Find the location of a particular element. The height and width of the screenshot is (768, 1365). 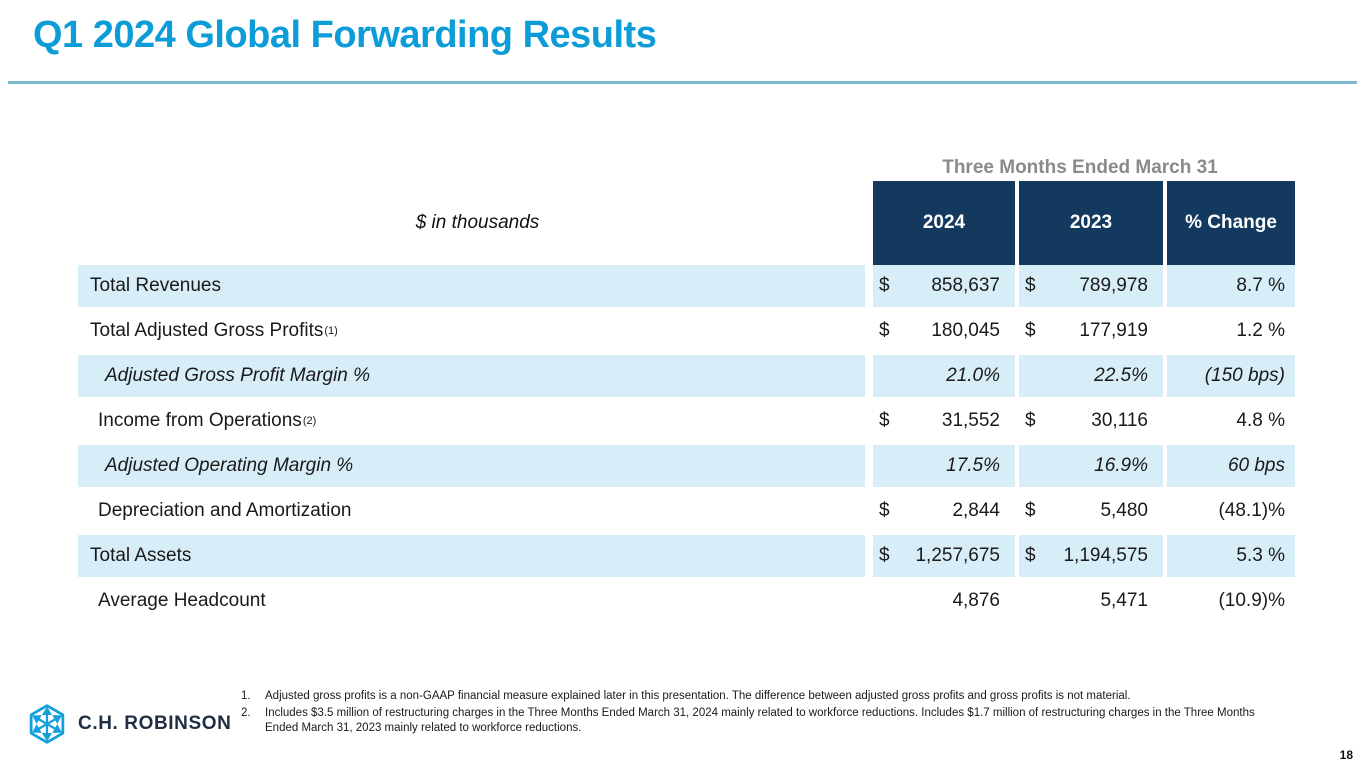

change-cell: 1.2 % is located at coordinates (1229, 332).